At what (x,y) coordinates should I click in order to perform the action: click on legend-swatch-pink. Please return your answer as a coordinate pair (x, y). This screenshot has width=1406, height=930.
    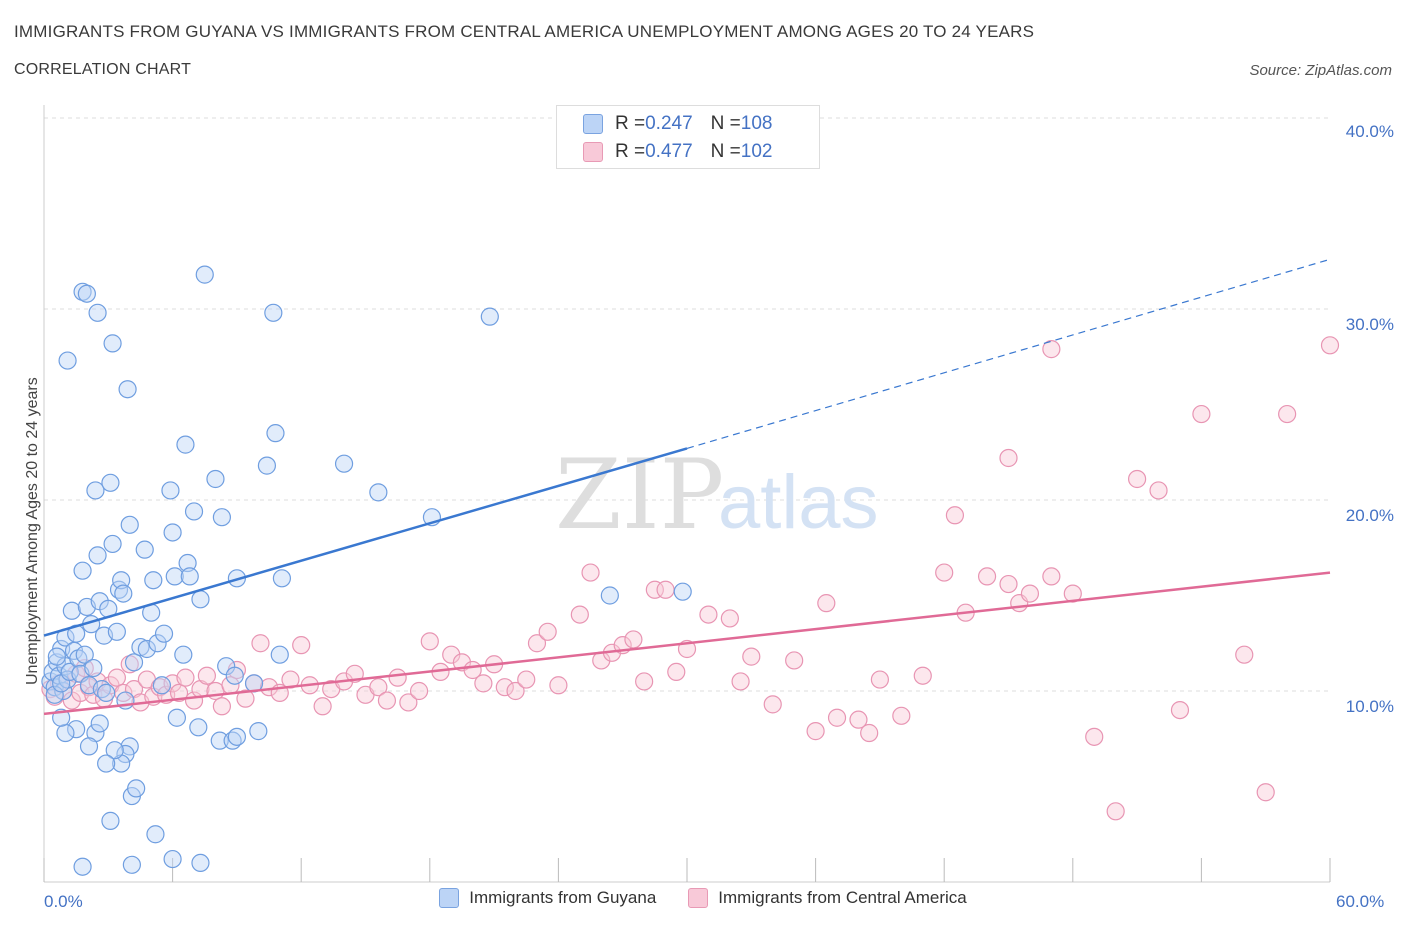
    Looking at the image, I should click on (698, 898).